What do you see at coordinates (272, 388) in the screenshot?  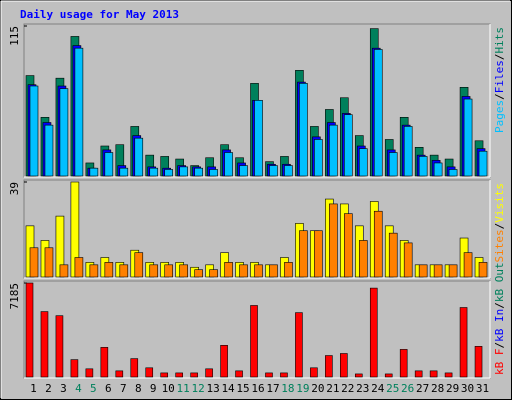 I see `x-tick-label: 17` at bounding box center [272, 388].